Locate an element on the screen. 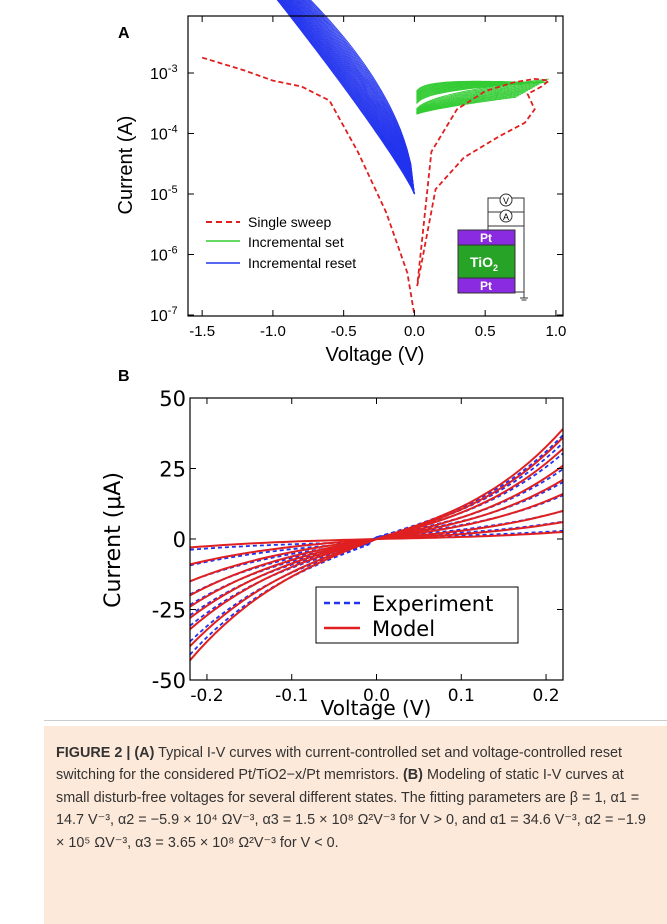 The width and height of the screenshot is (667, 924). set-return-curve is located at coordinates (482, 92).